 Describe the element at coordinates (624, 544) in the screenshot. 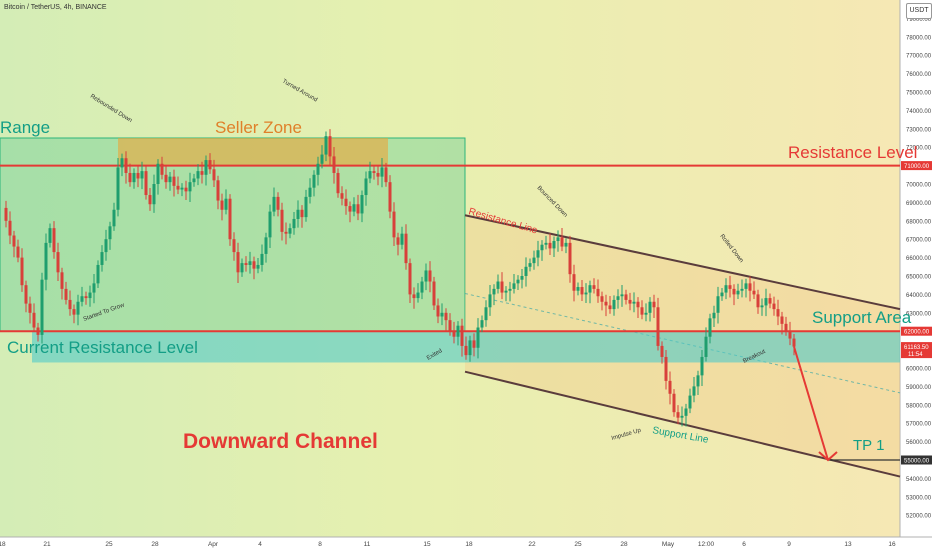

I see `x-tick-label: 28` at that location.